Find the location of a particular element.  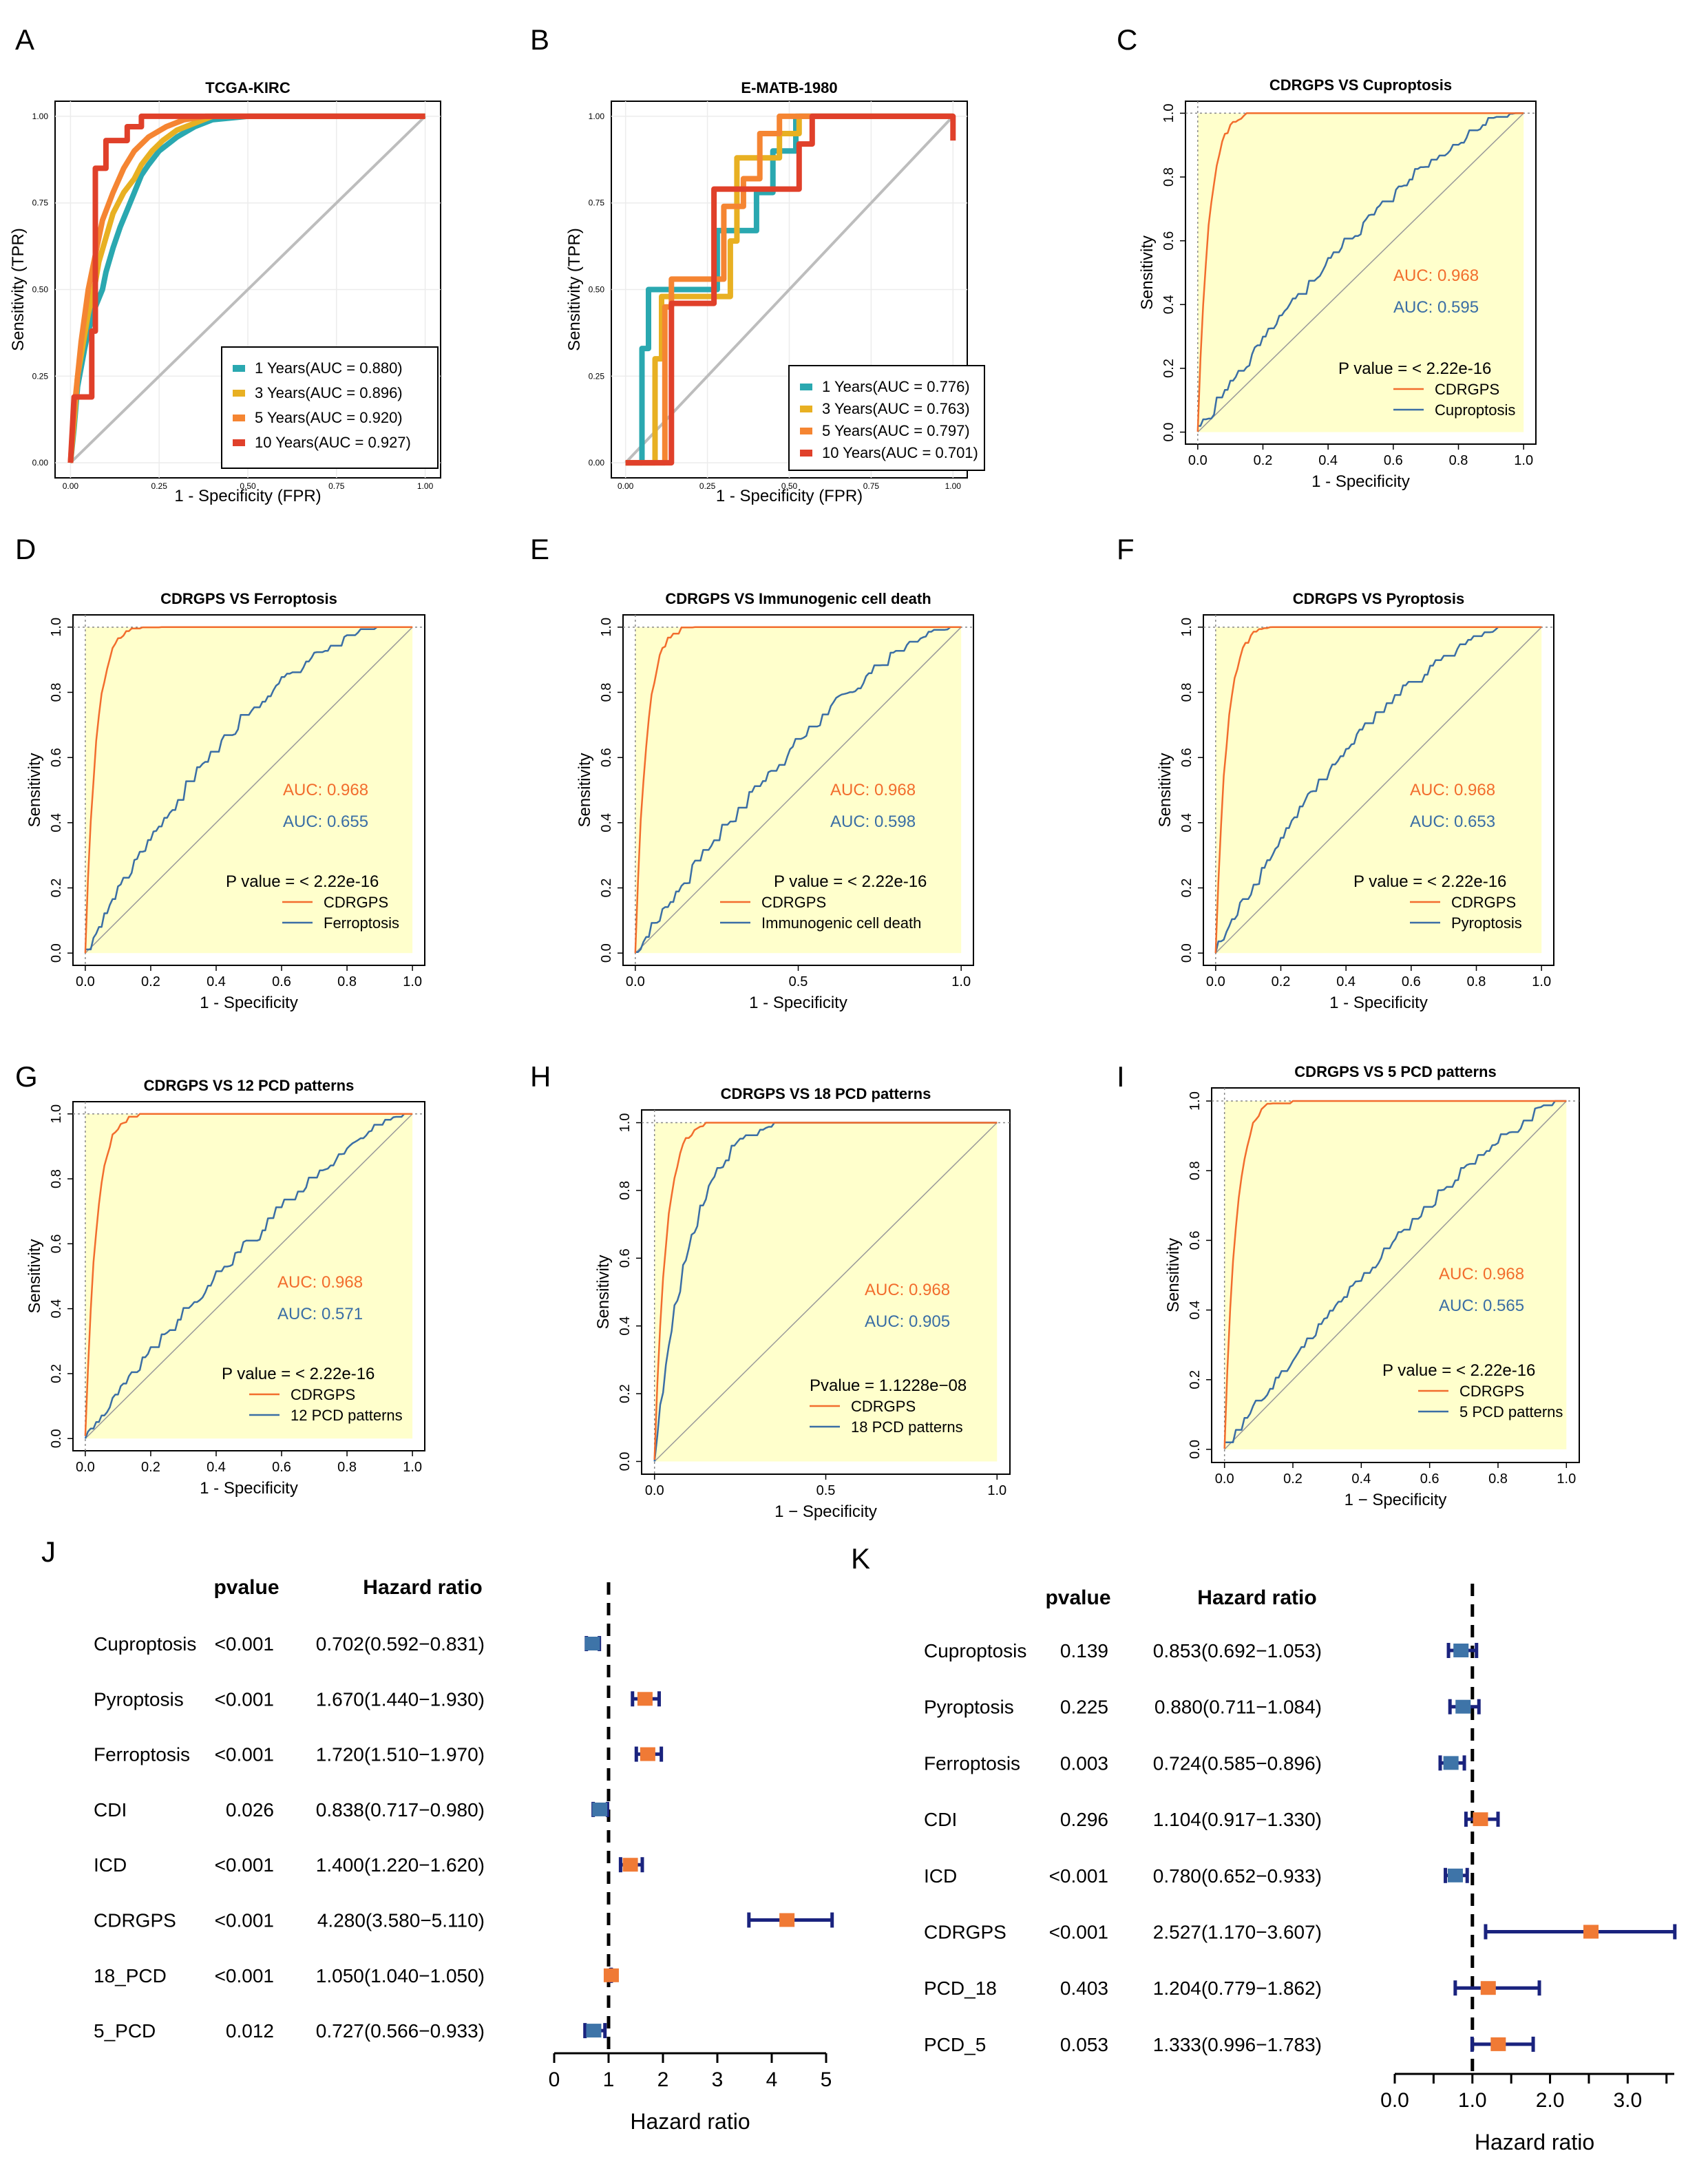

row-hazard-ratio: 0.727(0.566−0.933) is located at coordinates (400, 2031).